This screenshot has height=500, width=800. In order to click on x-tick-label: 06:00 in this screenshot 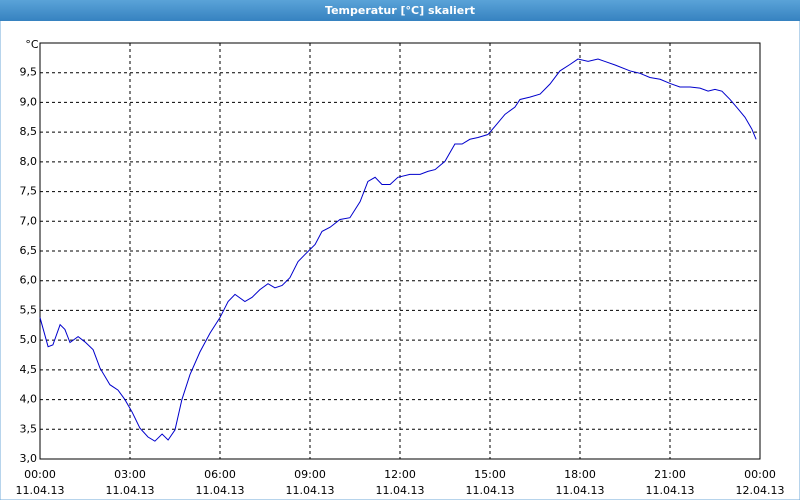, I will do `click(220, 474)`.